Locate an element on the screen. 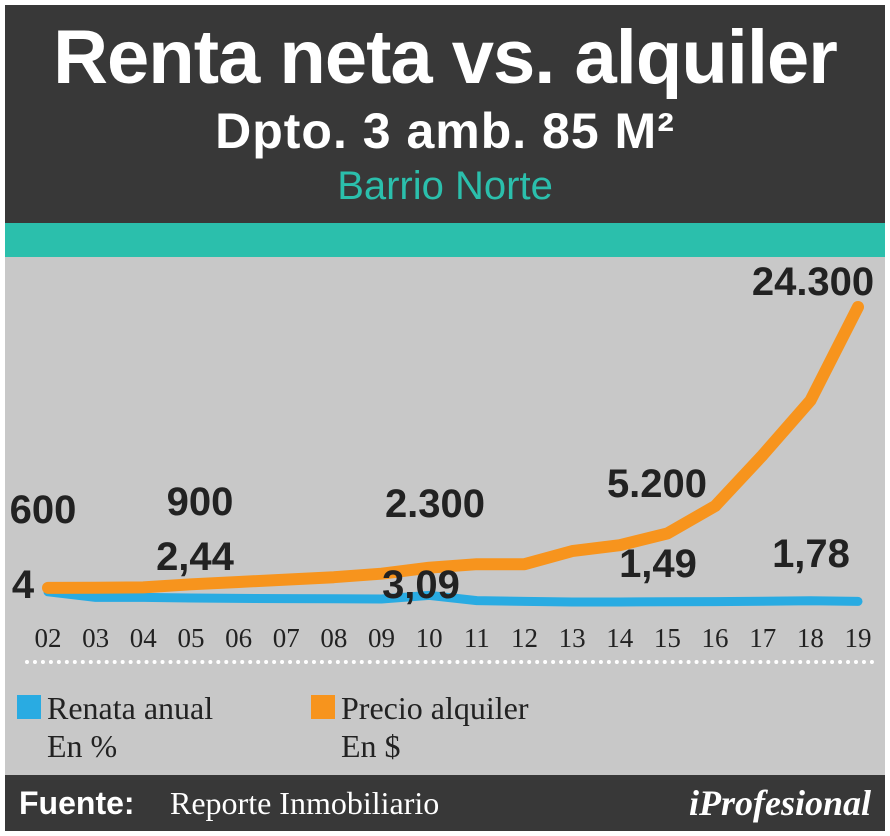 The image size is (890, 836). x-tick-label: 14 is located at coordinates (620, 638).